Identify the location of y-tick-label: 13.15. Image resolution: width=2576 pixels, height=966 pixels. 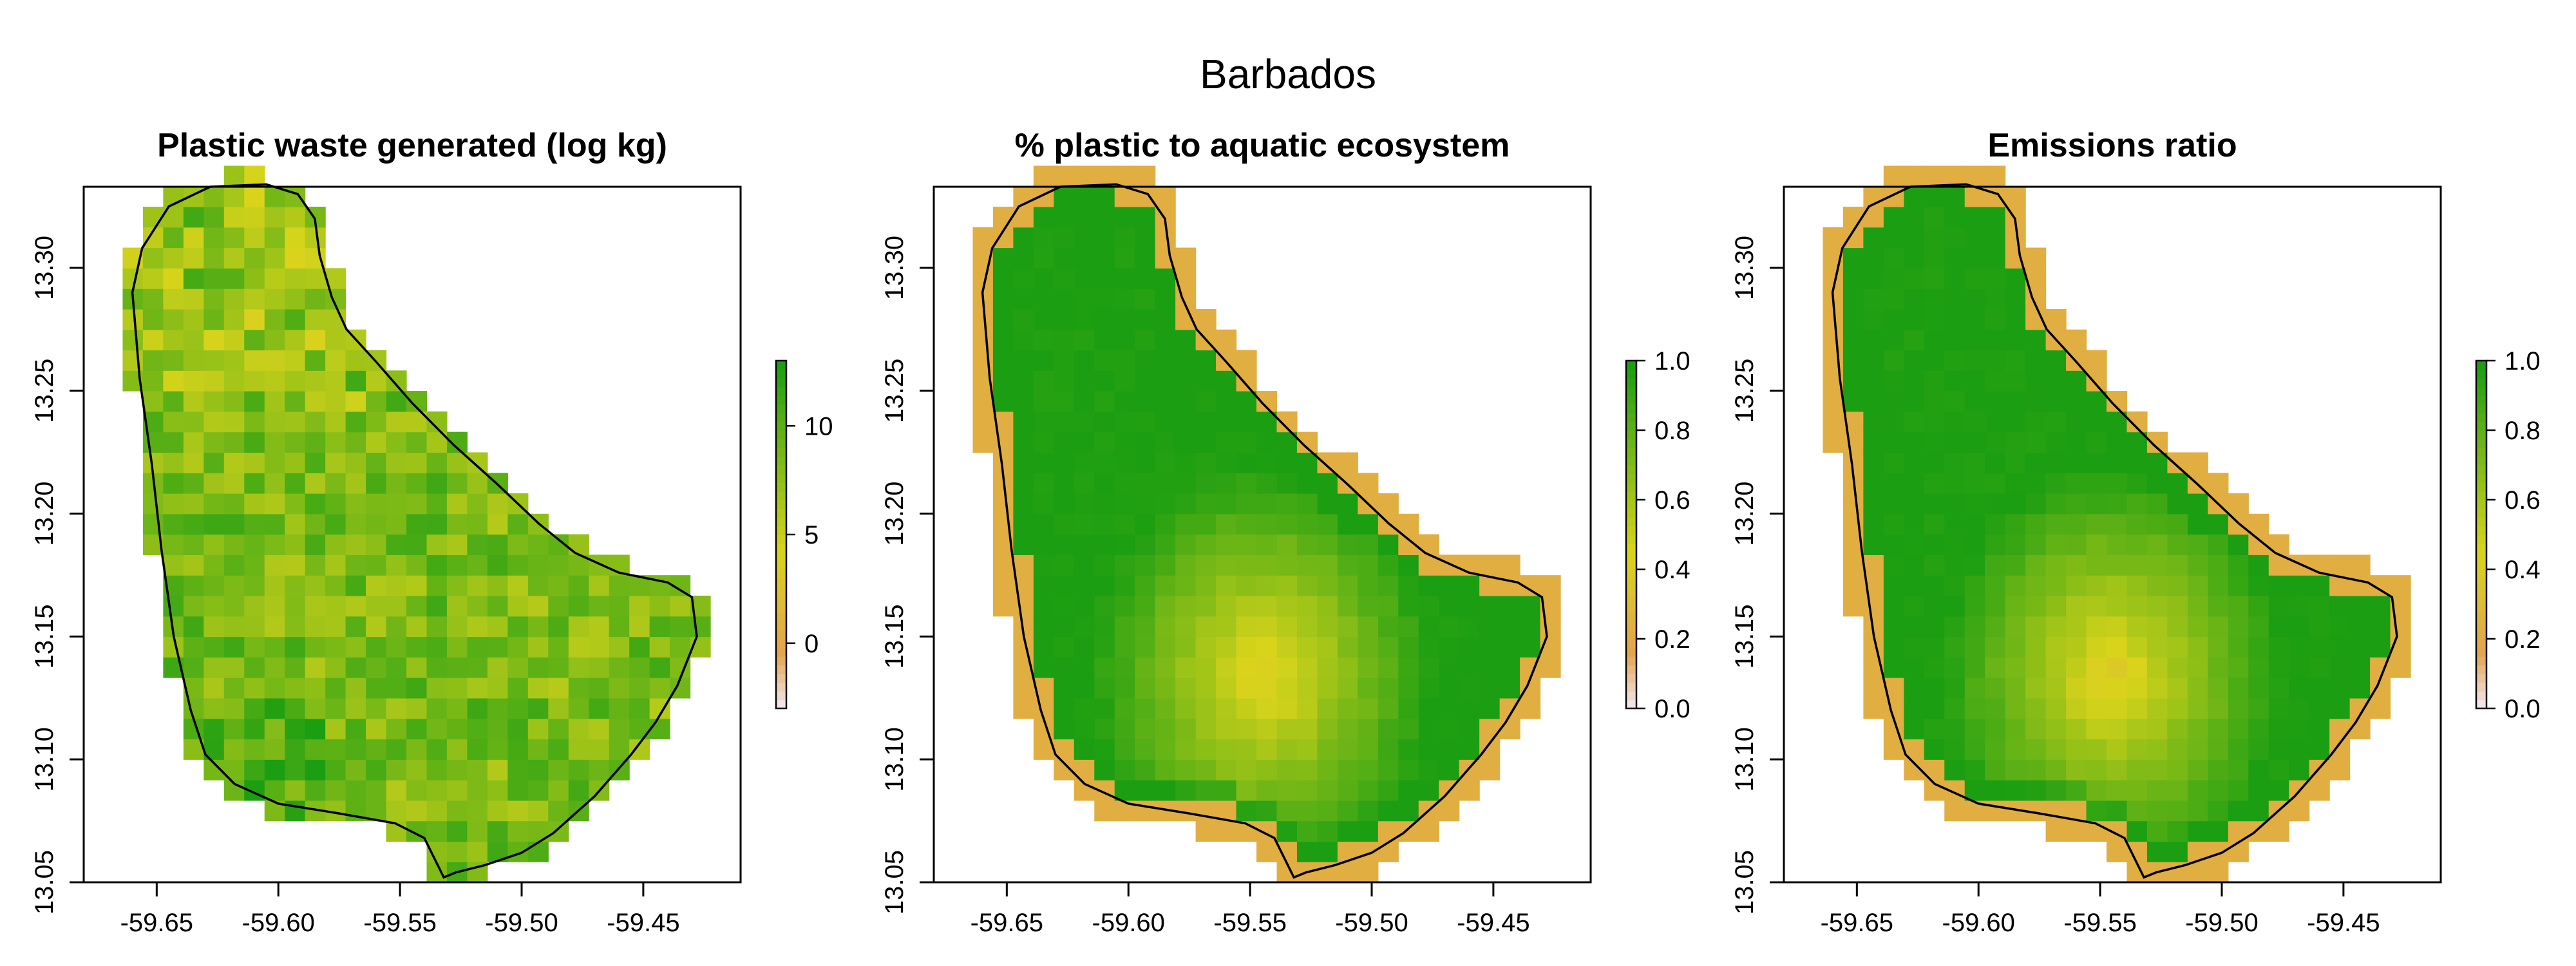
(894, 636).